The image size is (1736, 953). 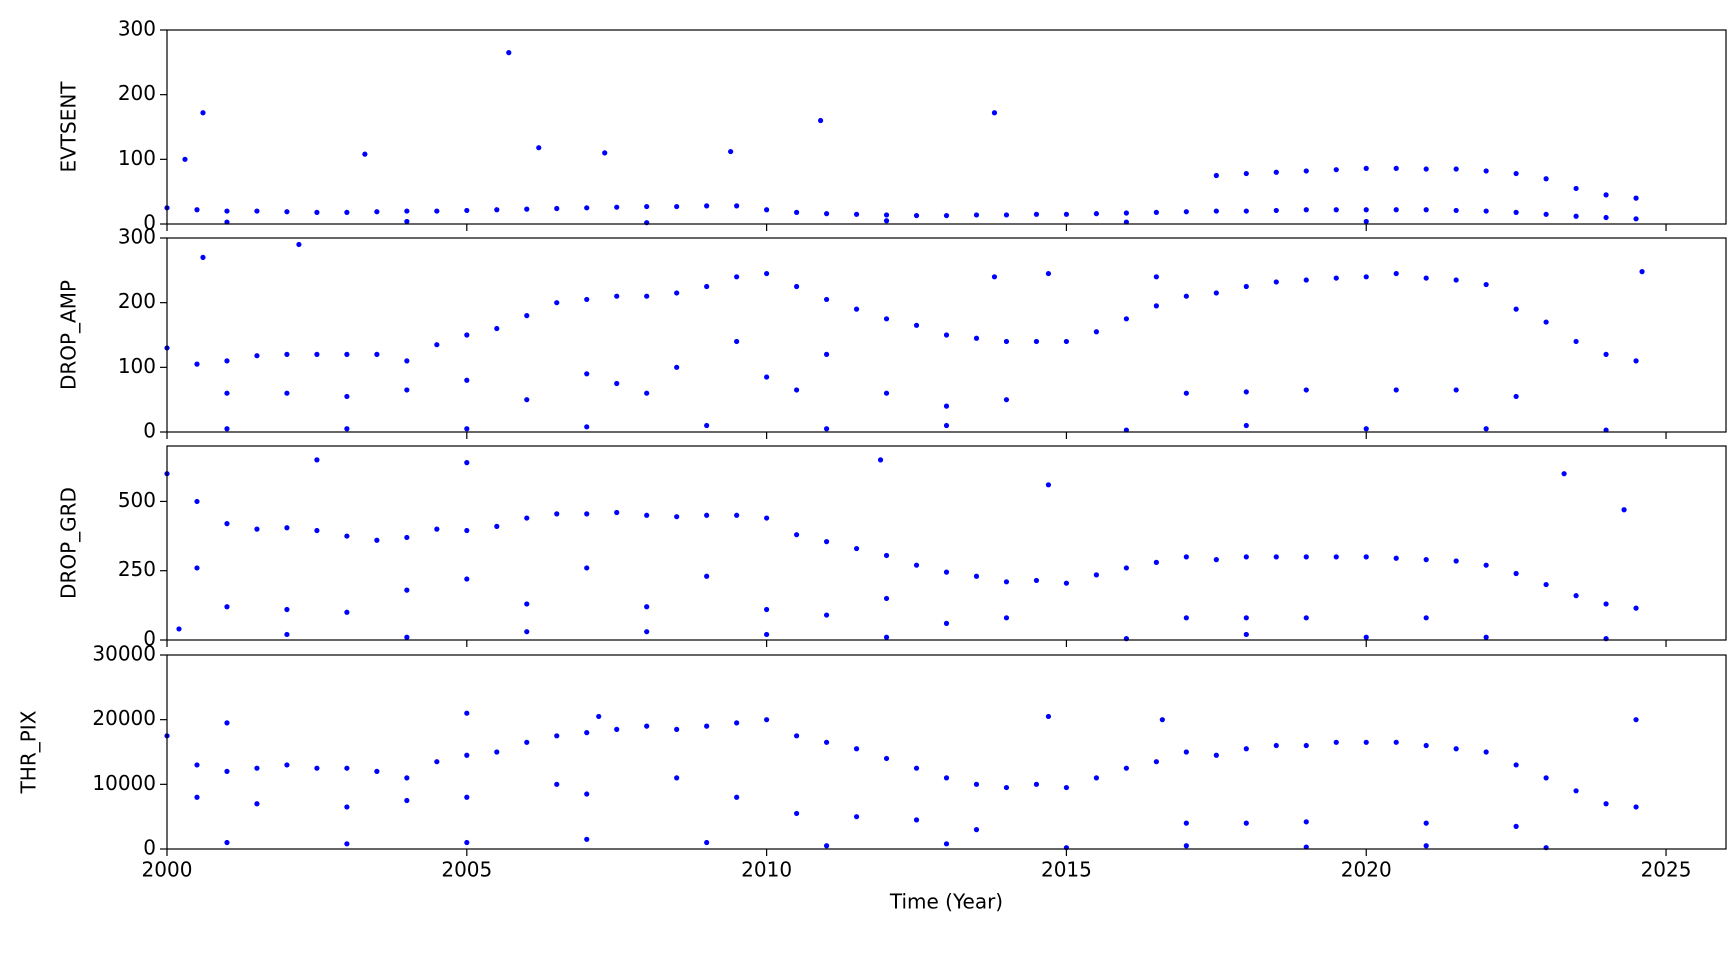 I want to click on x-tick-label: 2000, so click(x=167, y=870).